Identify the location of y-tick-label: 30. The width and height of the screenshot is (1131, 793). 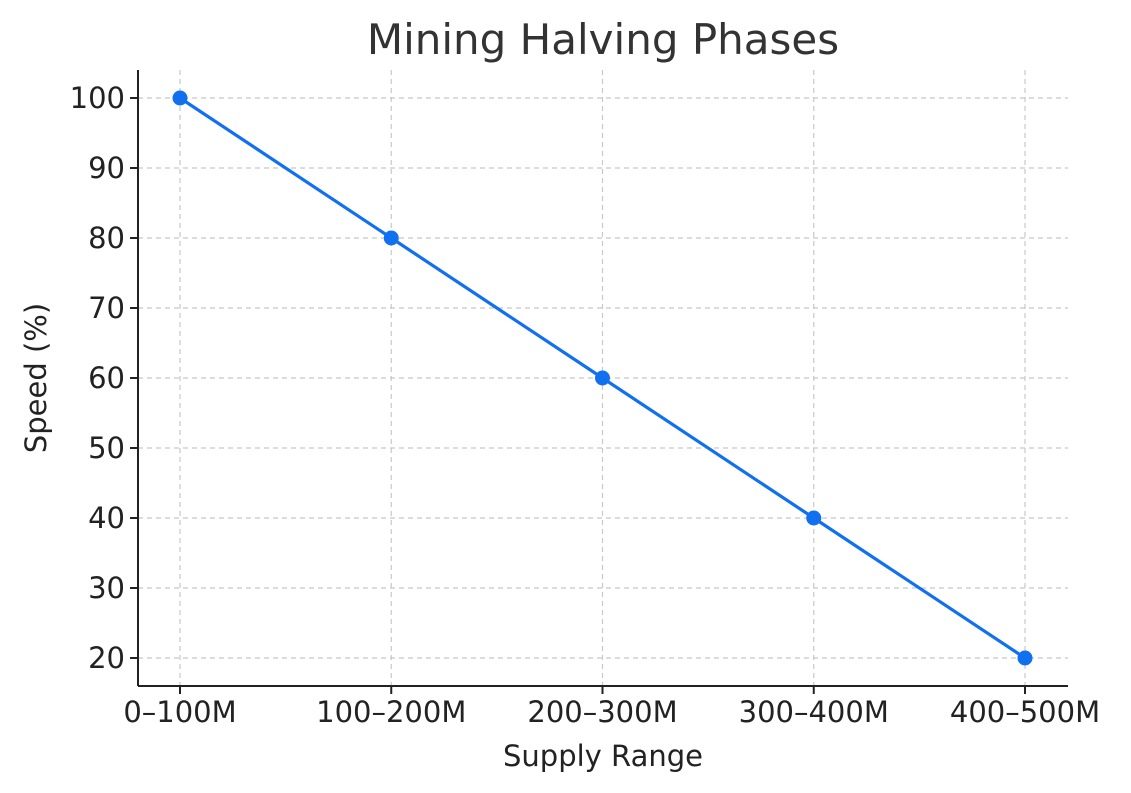
(106, 588).